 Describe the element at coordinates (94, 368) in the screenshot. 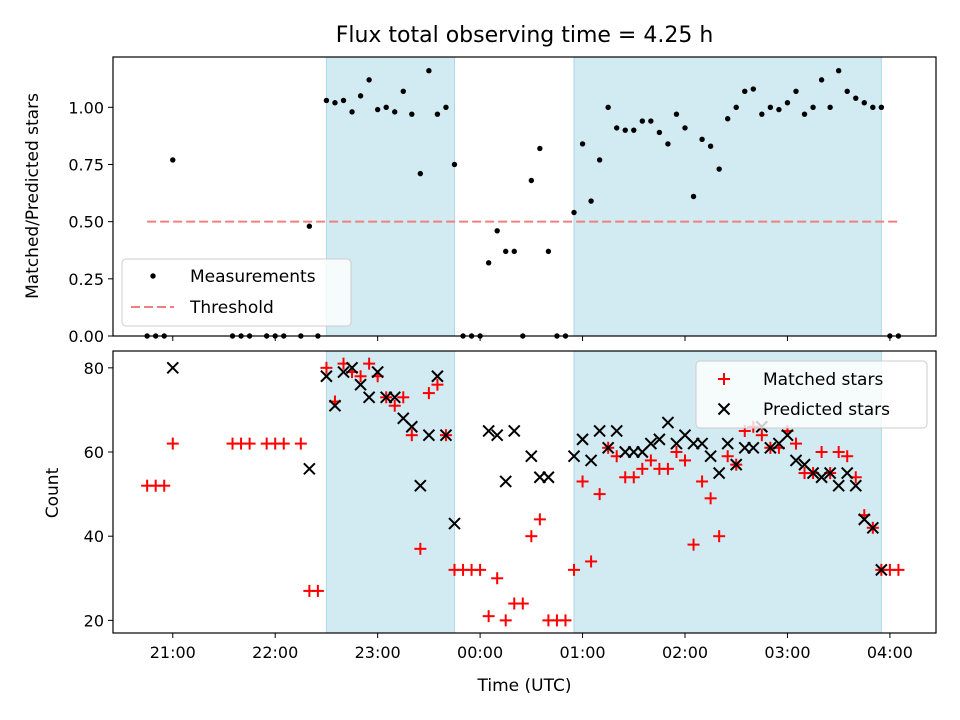

I see `bottom-y-tick-label: 80` at that location.